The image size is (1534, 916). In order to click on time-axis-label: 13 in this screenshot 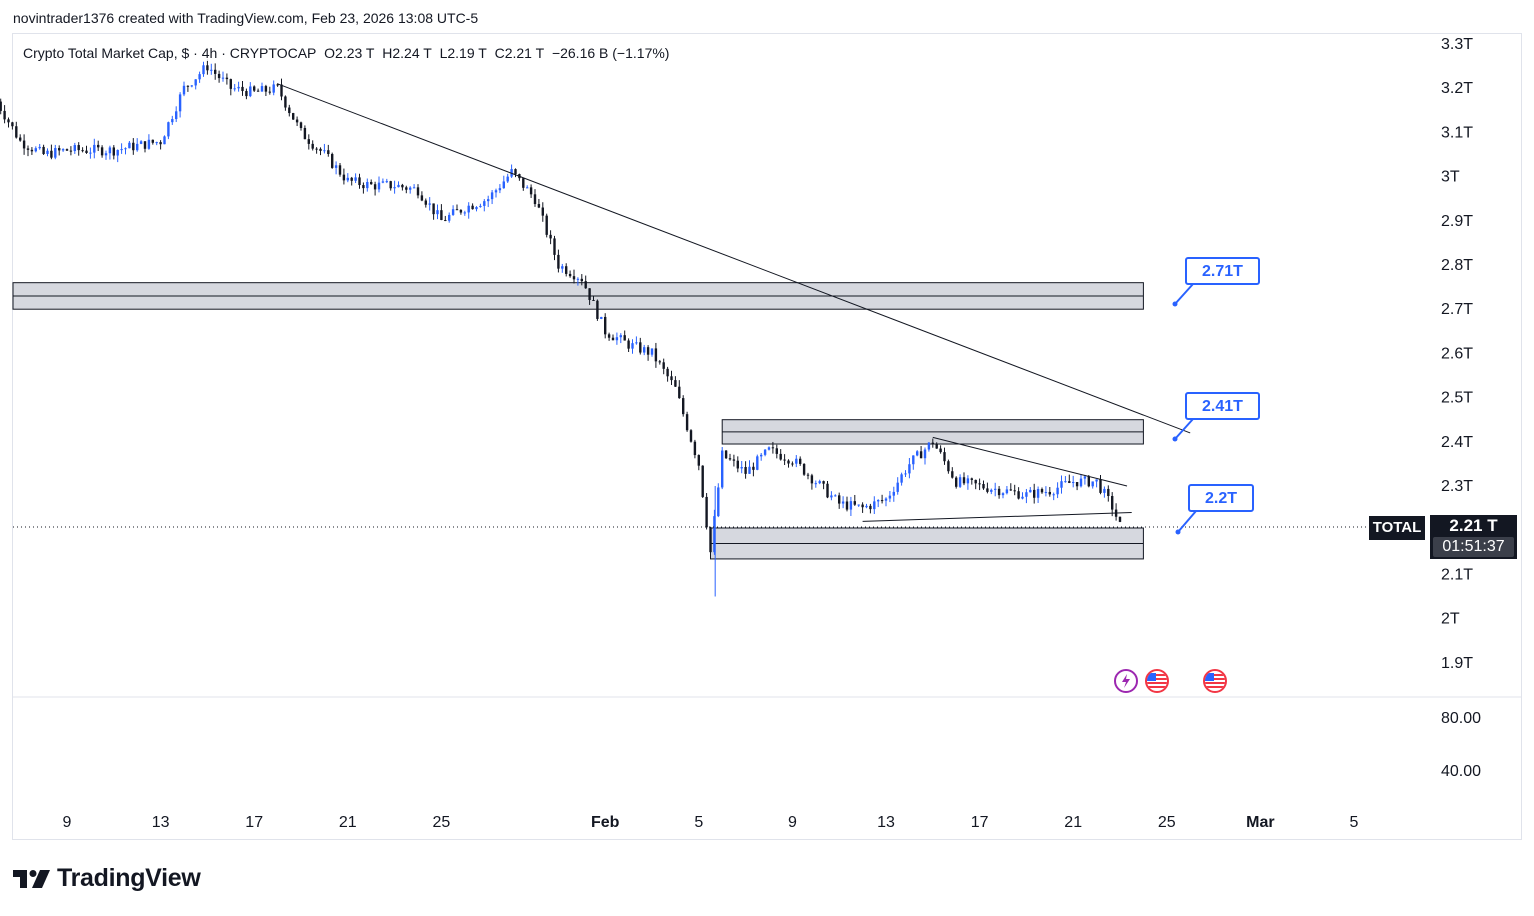, I will do `click(161, 822)`.